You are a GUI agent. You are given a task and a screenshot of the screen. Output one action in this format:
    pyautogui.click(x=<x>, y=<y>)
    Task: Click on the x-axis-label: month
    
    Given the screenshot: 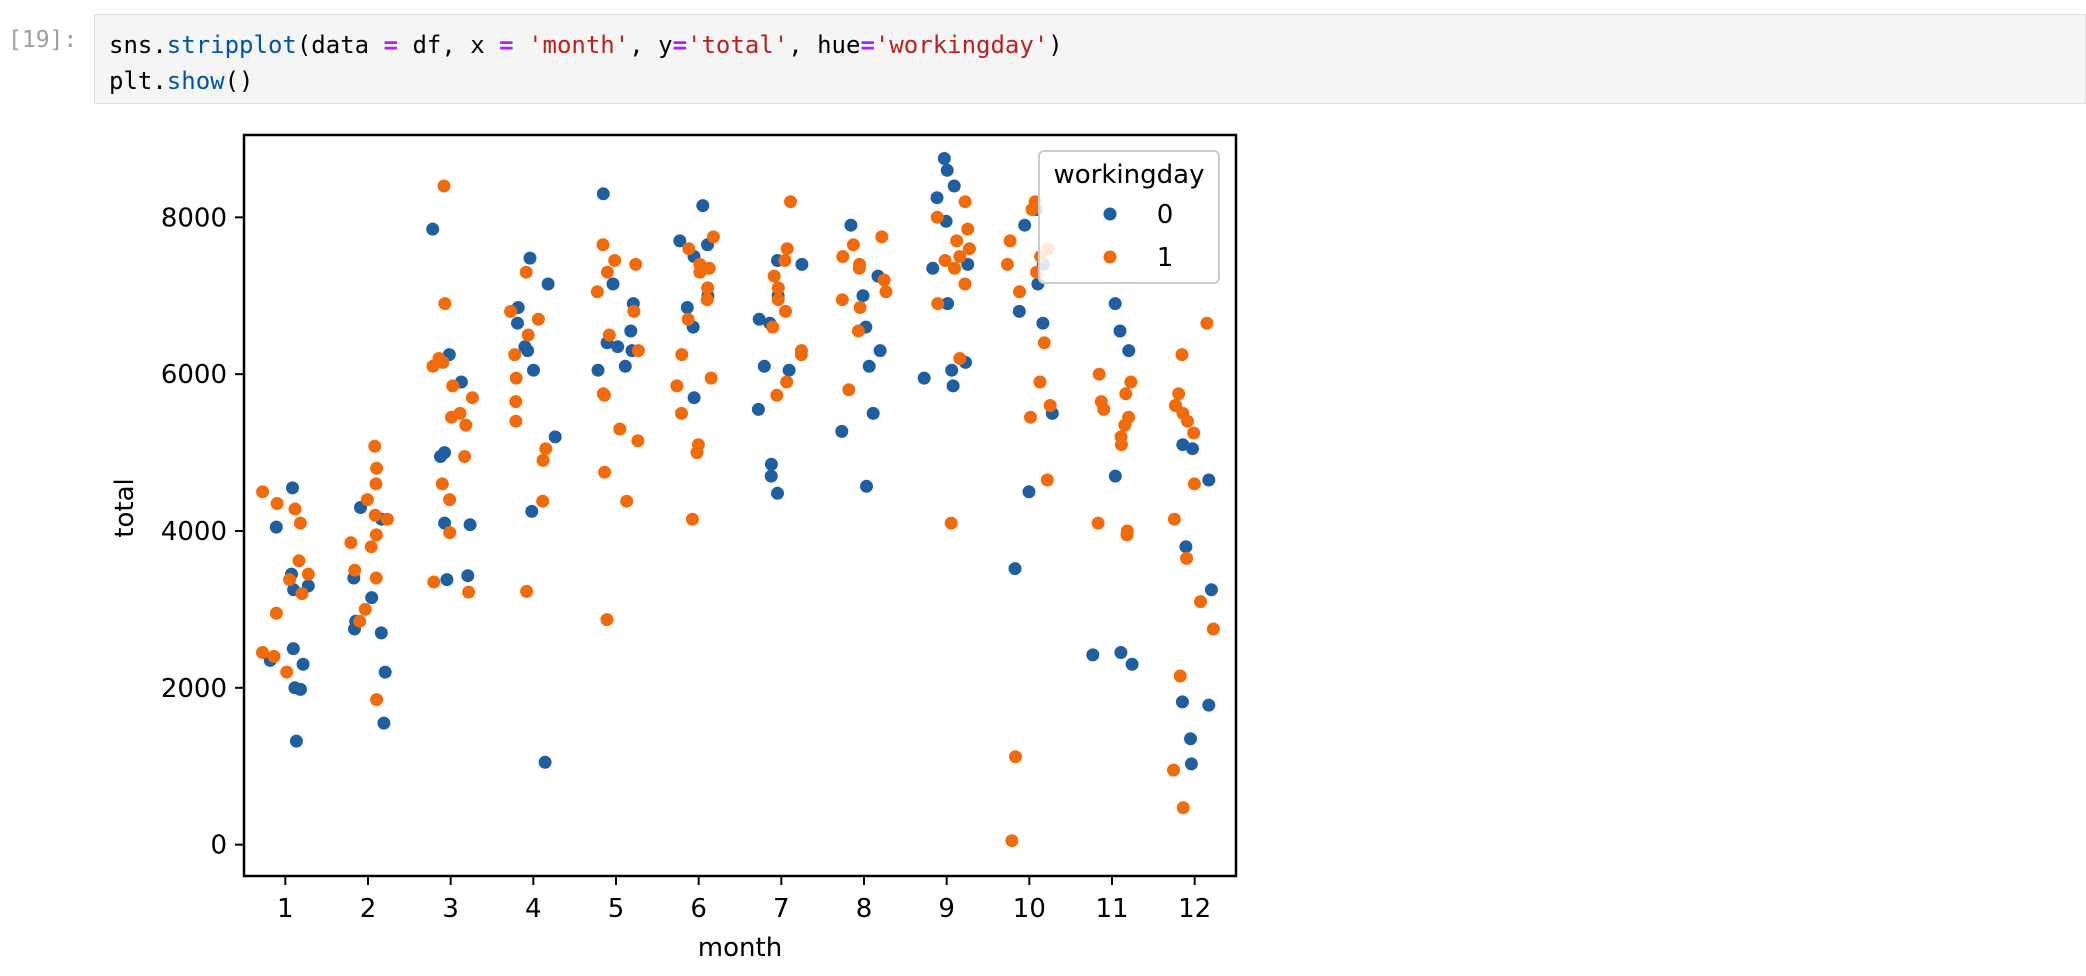 What is the action you would take?
    pyautogui.click(x=740, y=948)
    